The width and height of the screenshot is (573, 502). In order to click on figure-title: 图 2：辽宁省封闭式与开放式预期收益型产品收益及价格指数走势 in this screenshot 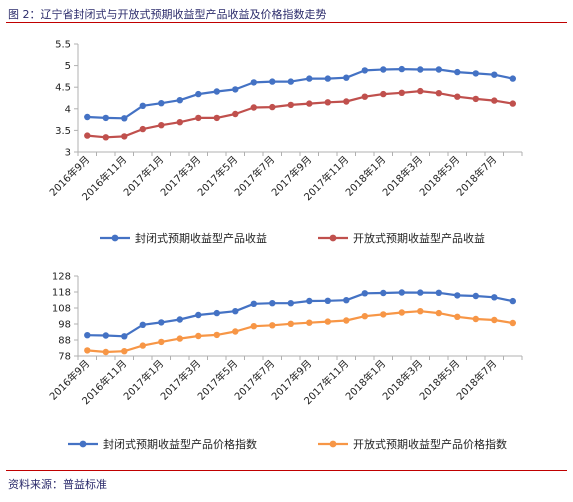, I will do `click(167, 14)`.